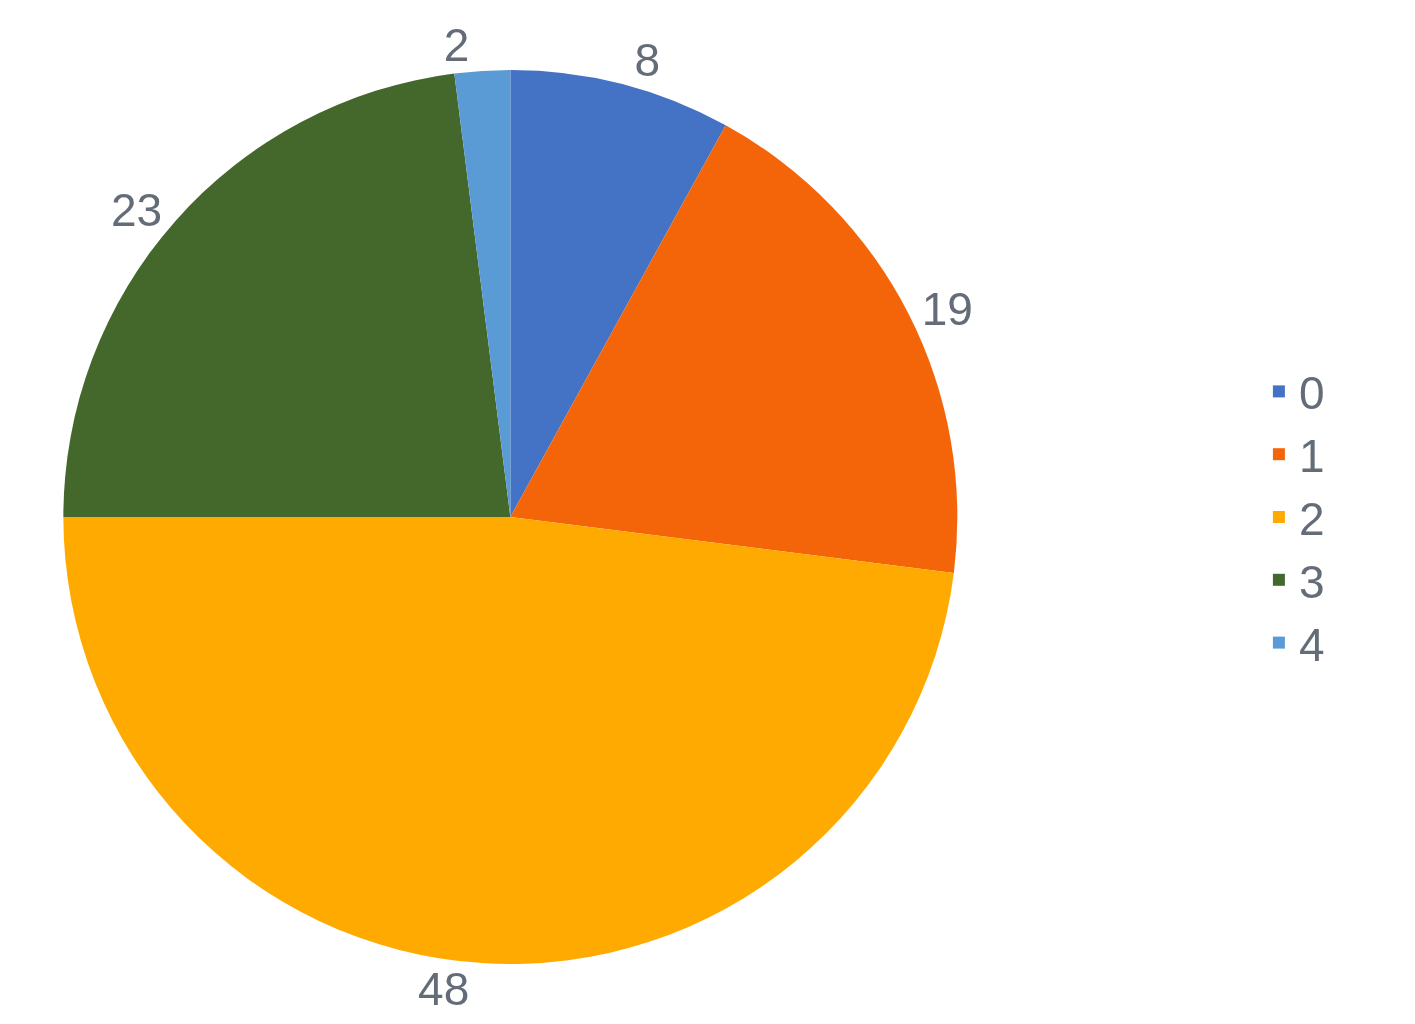  Describe the element at coordinates (456, 44) in the screenshot. I see `data-label: 2` at that location.